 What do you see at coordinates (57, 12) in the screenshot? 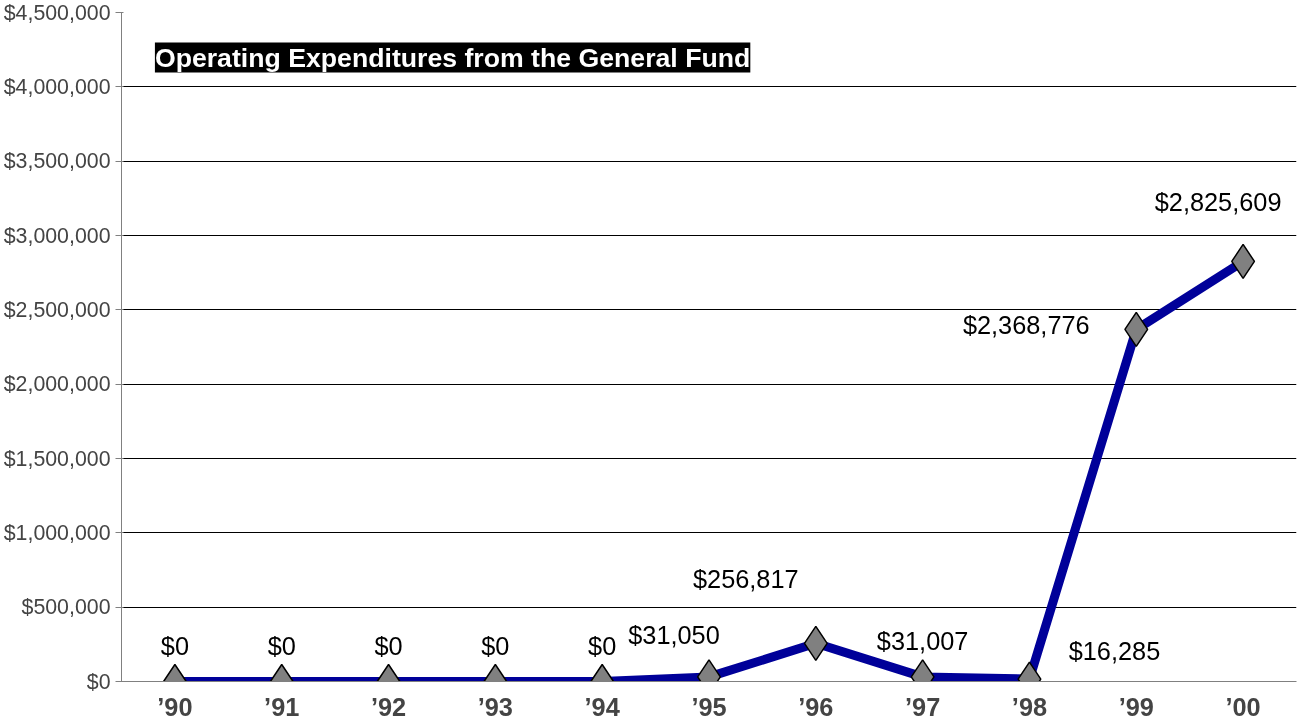
I see `y-tick-label: $4,500,000` at bounding box center [57, 12].